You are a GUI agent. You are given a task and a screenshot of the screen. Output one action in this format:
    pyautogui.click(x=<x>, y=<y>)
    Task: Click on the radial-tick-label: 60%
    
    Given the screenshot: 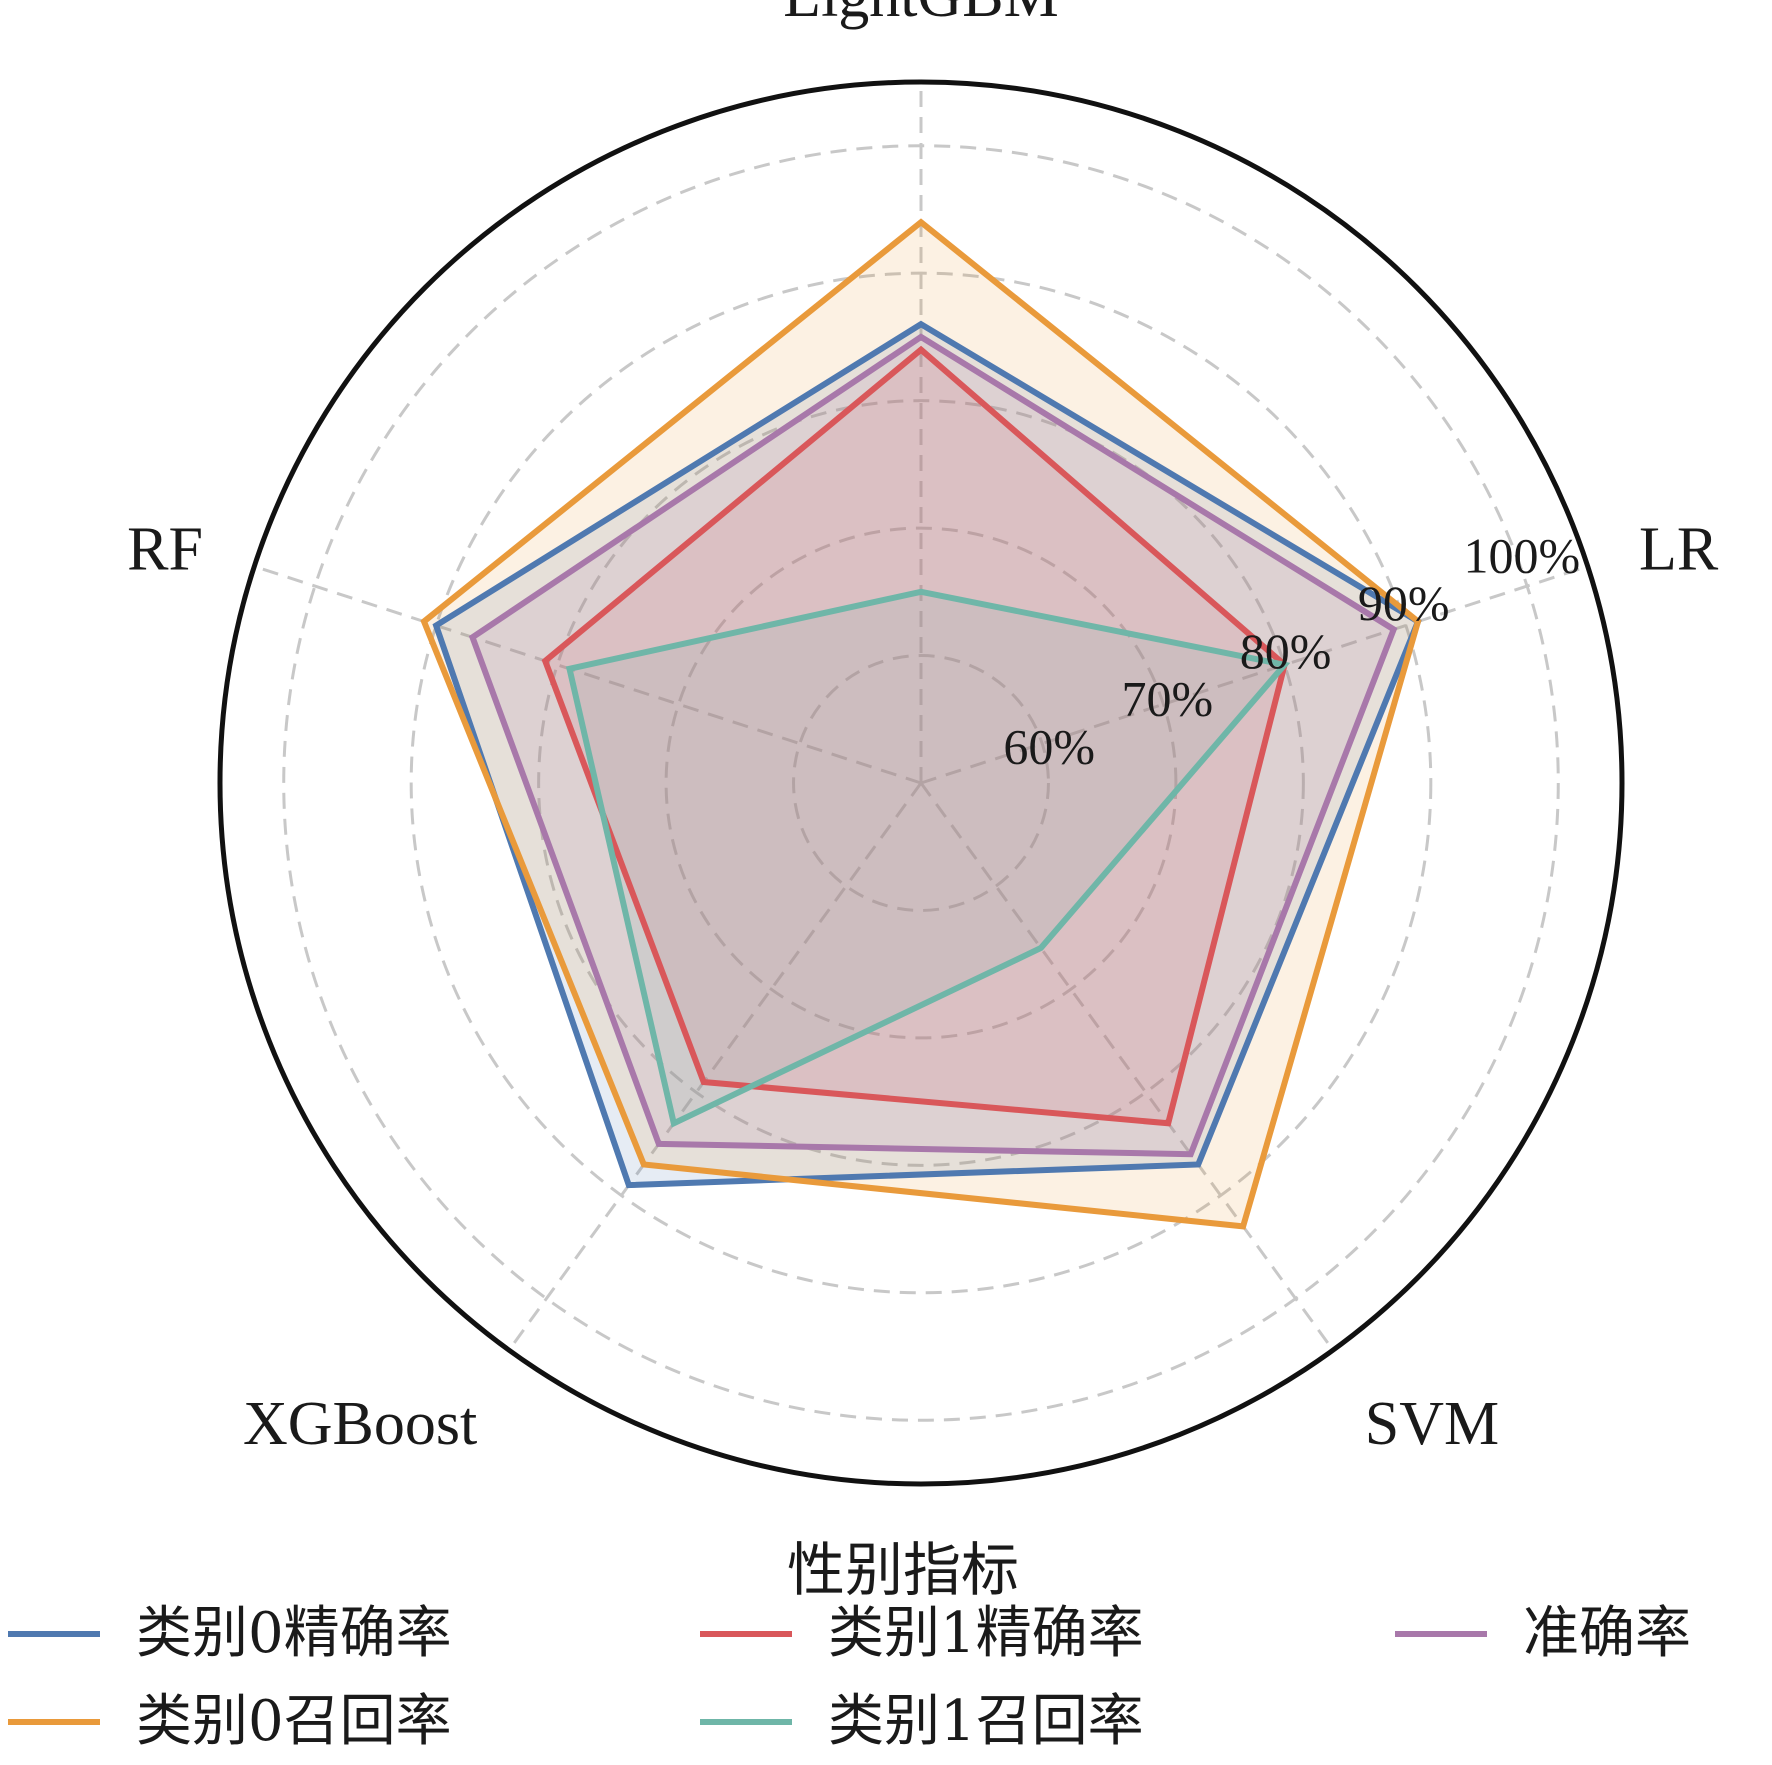 What is the action you would take?
    pyautogui.click(x=1049, y=746)
    